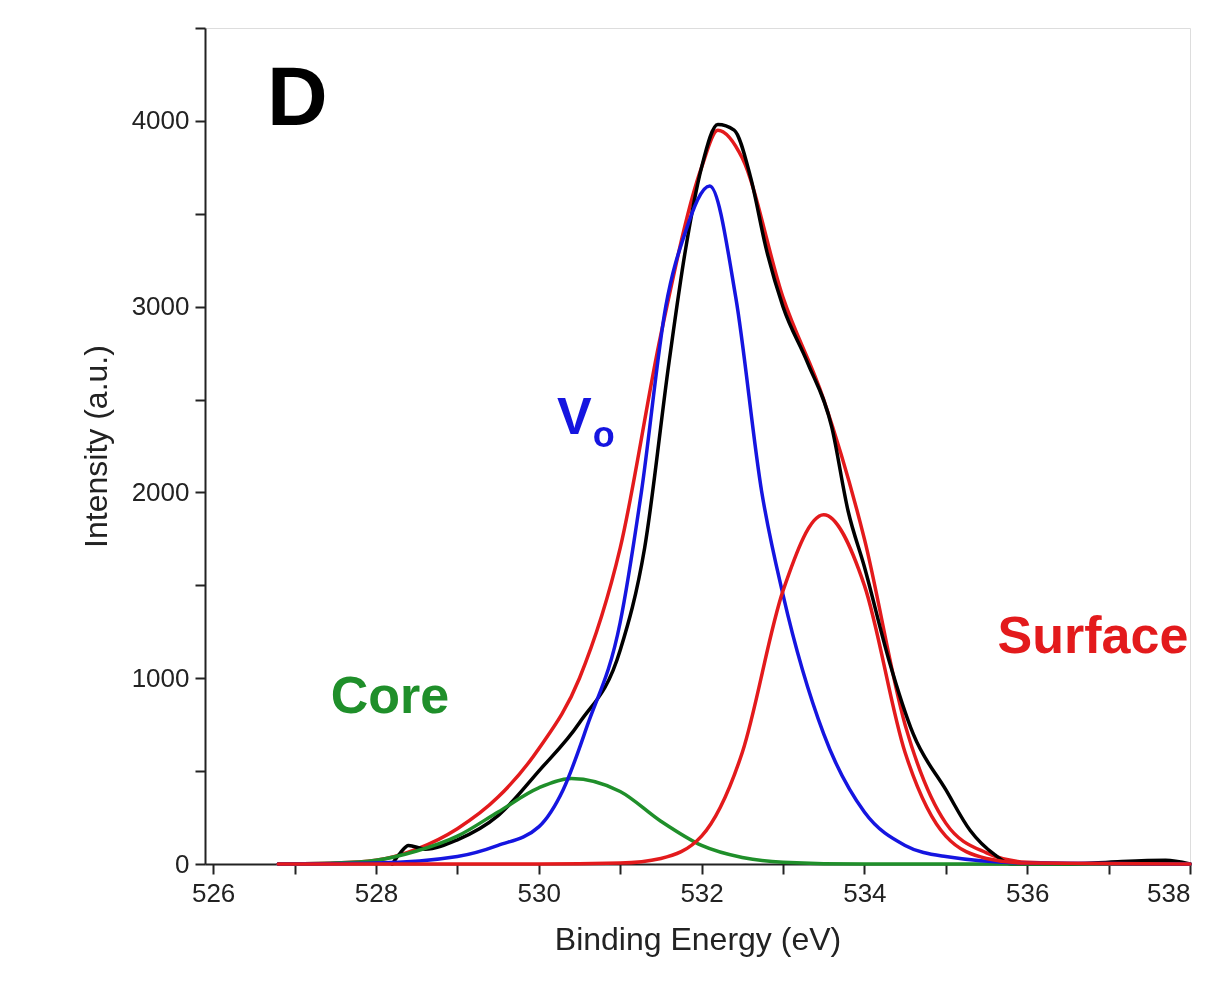 Image resolution: width=1218 pixels, height=1004 pixels. What do you see at coordinates (160, 306) in the screenshot?
I see `y-tick-label: 3000` at bounding box center [160, 306].